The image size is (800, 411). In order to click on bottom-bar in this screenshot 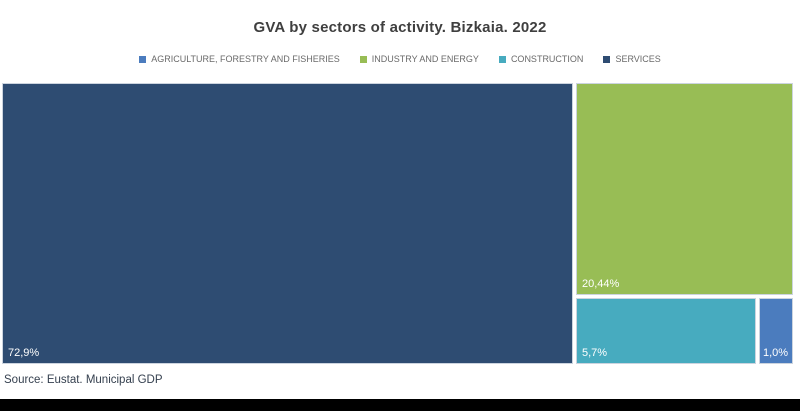, I will do `click(400, 405)`.